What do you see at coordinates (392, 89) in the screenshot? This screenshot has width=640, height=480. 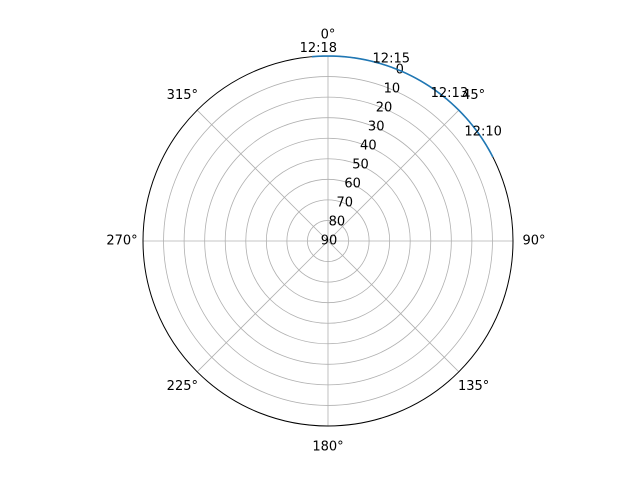 I see `radial-tick-label: 10` at bounding box center [392, 89].